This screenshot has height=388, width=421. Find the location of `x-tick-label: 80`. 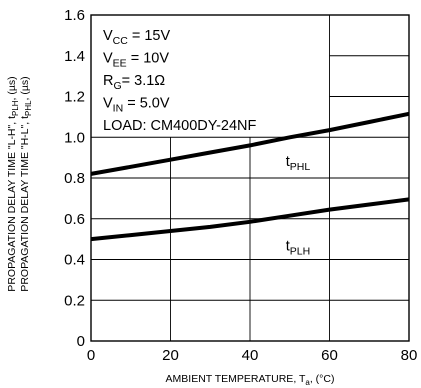

x-tick-label: 80 is located at coordinates (409, 355).